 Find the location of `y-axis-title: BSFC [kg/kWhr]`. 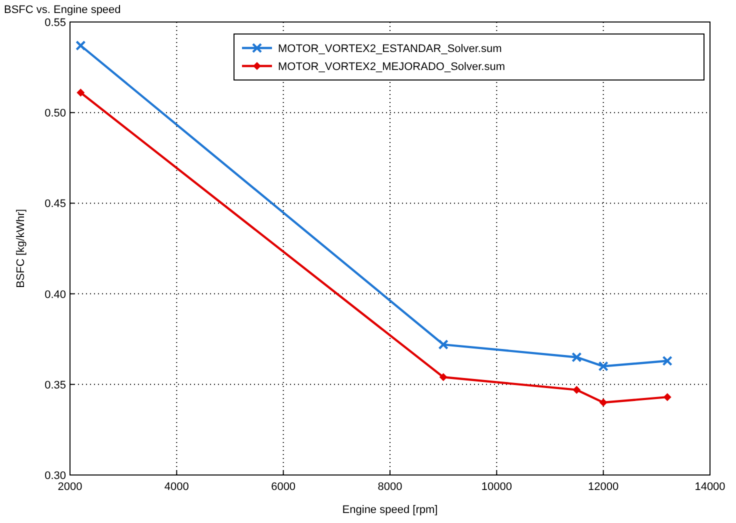

y-axis-title: BSFC [kg/kWhr] is located at coordinates (21, 248).